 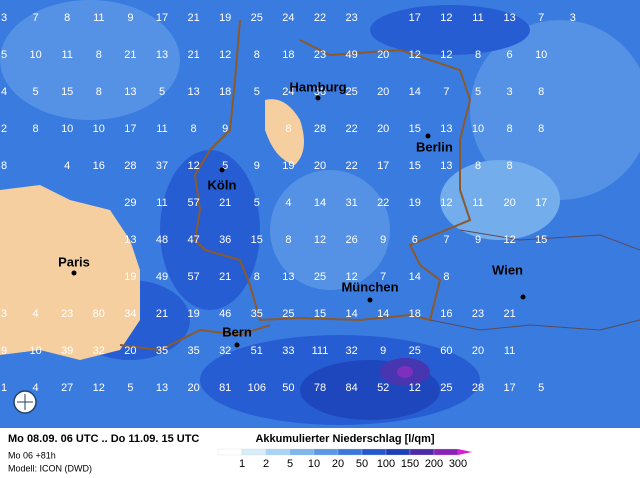 What do you see at coordinates (225, 240) in the screenshot?
I see `grid-value: 36` at bounding box center [225, 240].